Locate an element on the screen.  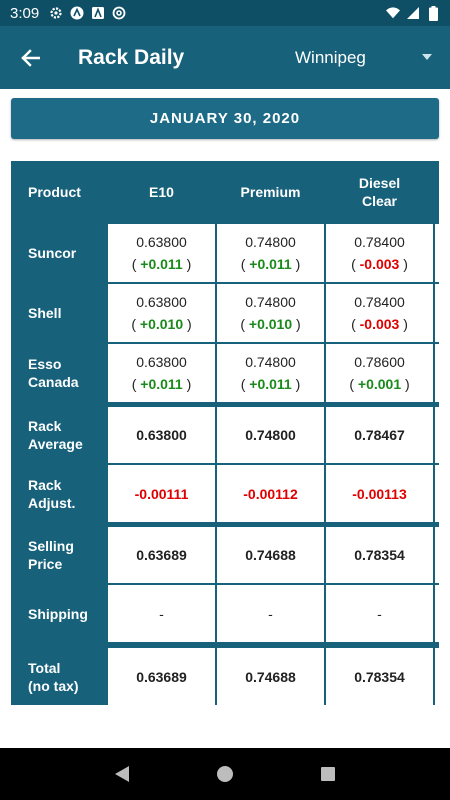
nav-home-button is located at coordinates (225, 774).